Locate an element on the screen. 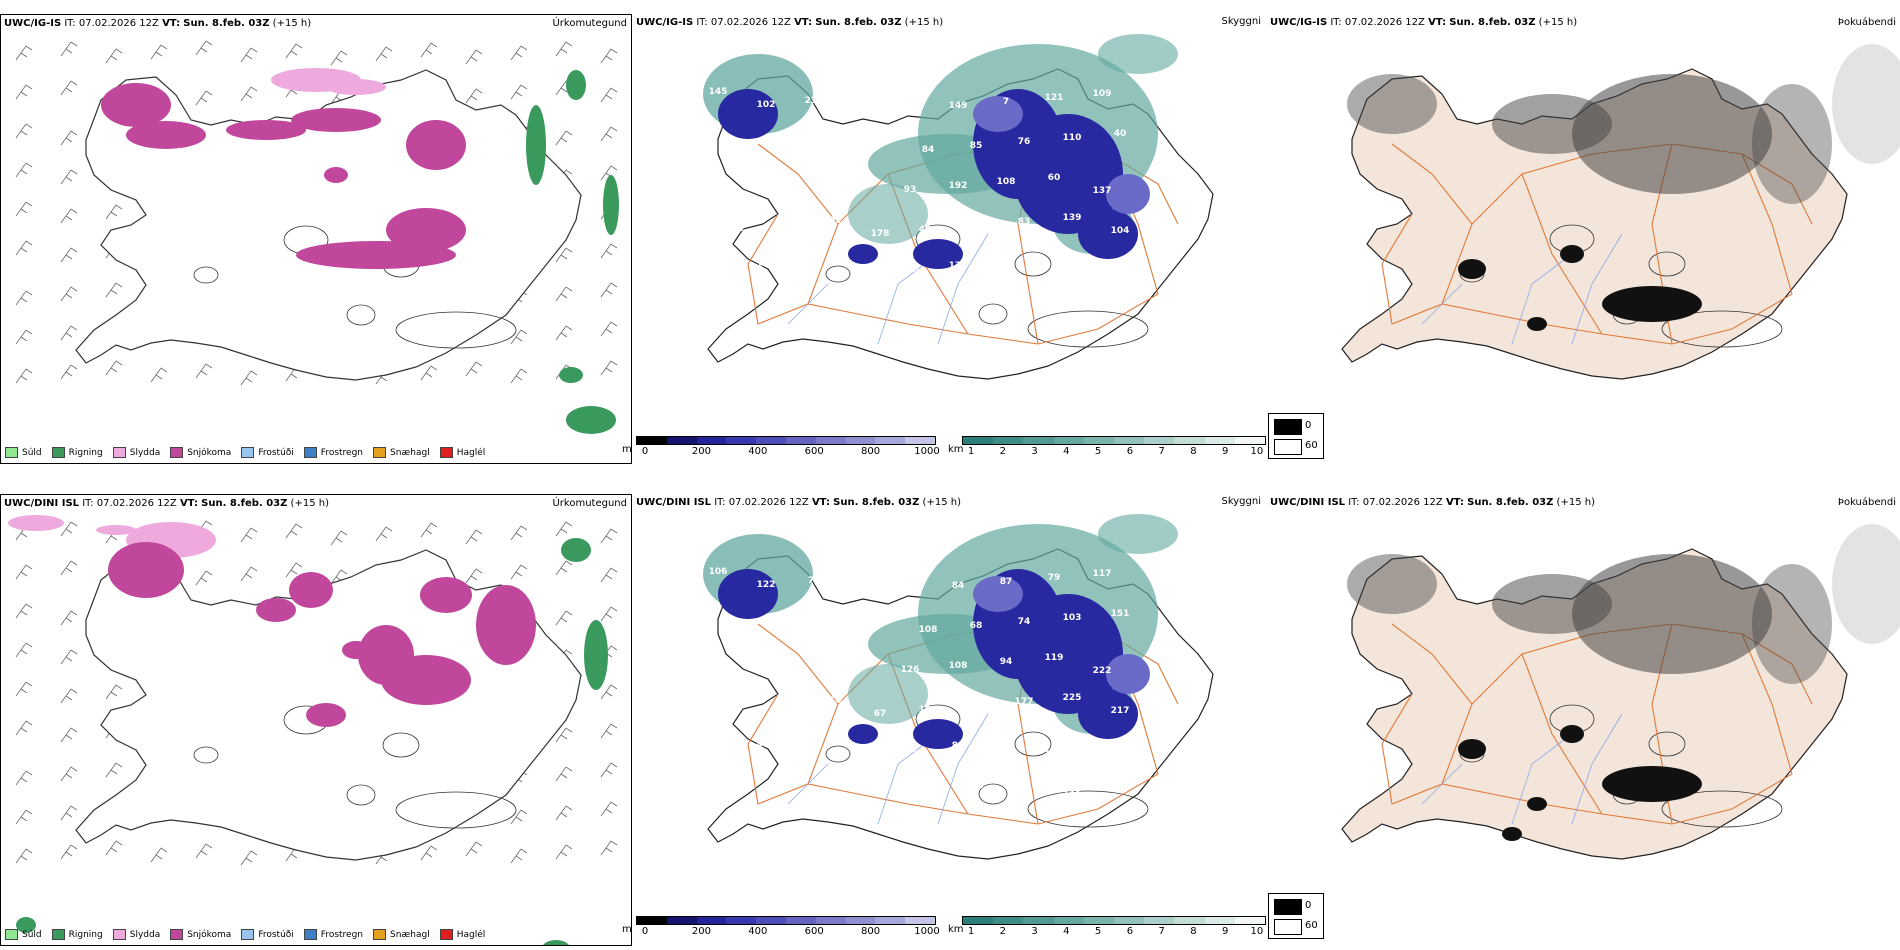  cloud-base-label: 83 is located at coordinates (1024, 222).